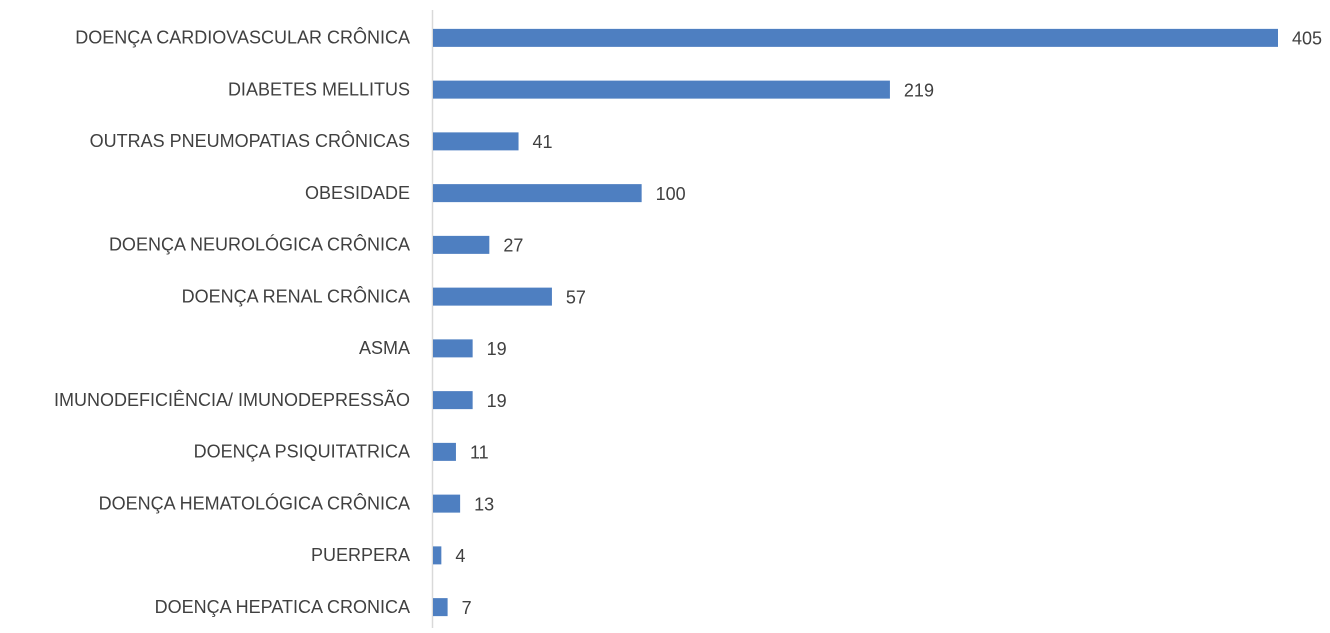 The height and width of the screenshot is (633, 1330). I want to click on y-tick-label: DOENÇA NEUROLÓGICA CRÔNICA, so click(259, 244).